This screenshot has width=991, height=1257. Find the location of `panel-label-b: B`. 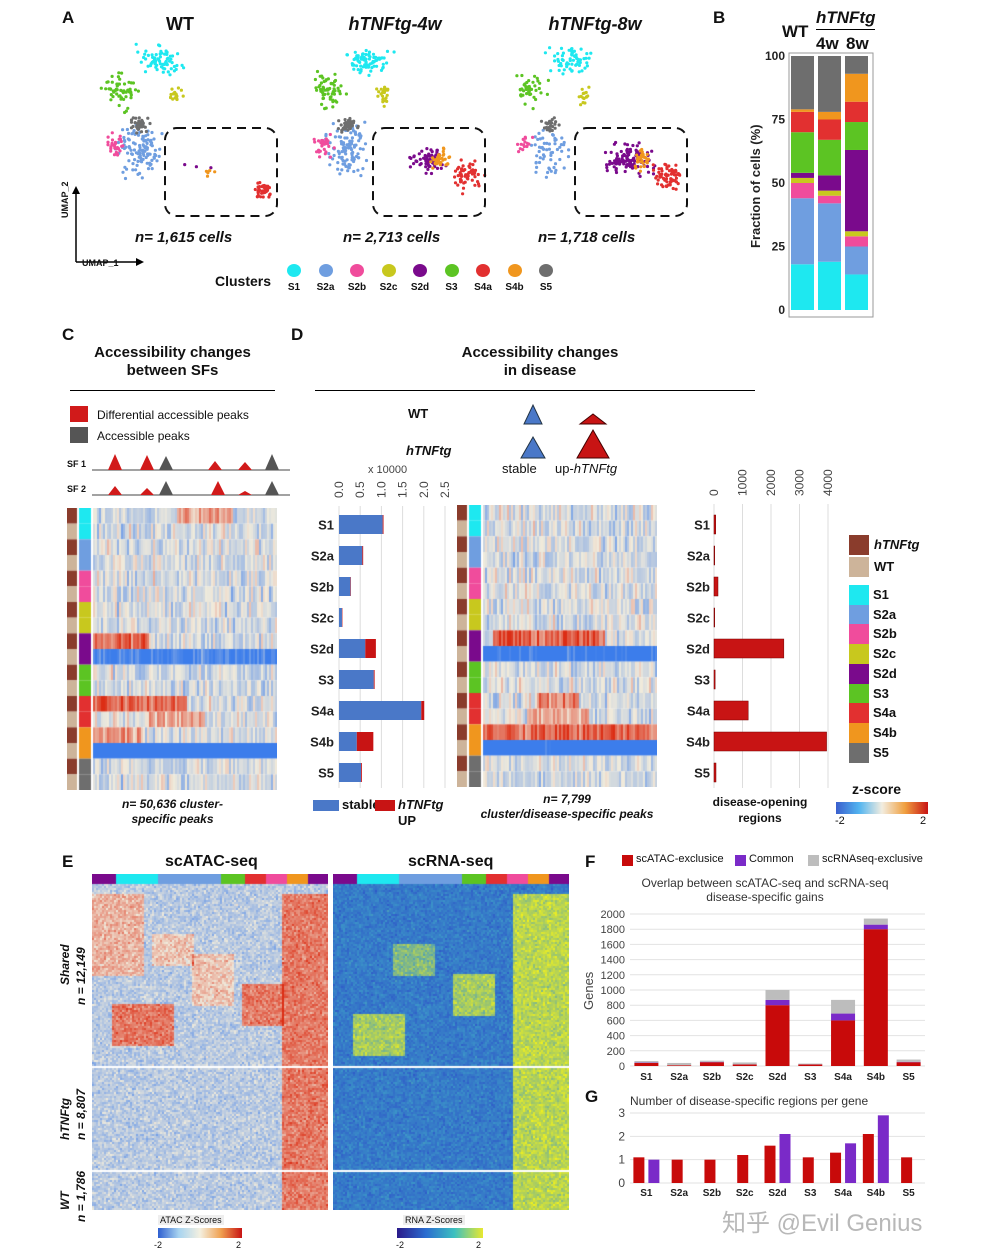

panel-label-b: B is located at coordinates (719, 17).